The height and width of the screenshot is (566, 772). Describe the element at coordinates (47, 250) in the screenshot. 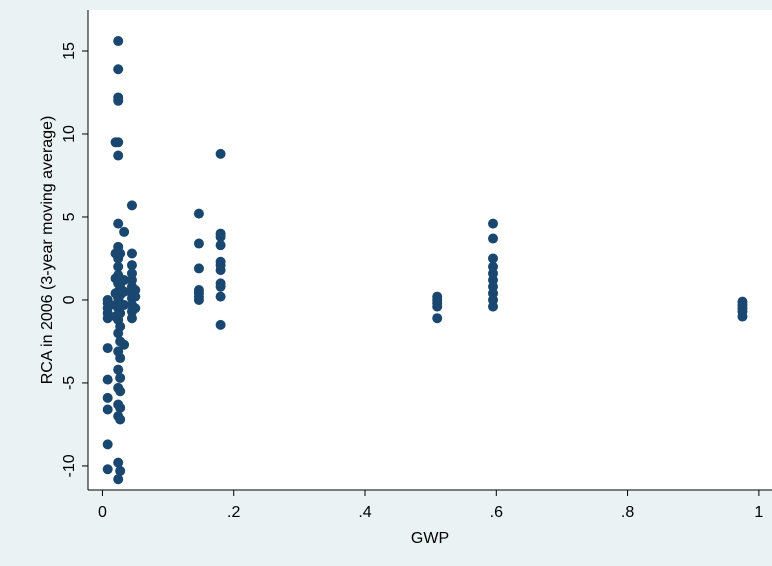

I see `y-axis-title: RCA in 2006 (3-year moving average)` at that location.